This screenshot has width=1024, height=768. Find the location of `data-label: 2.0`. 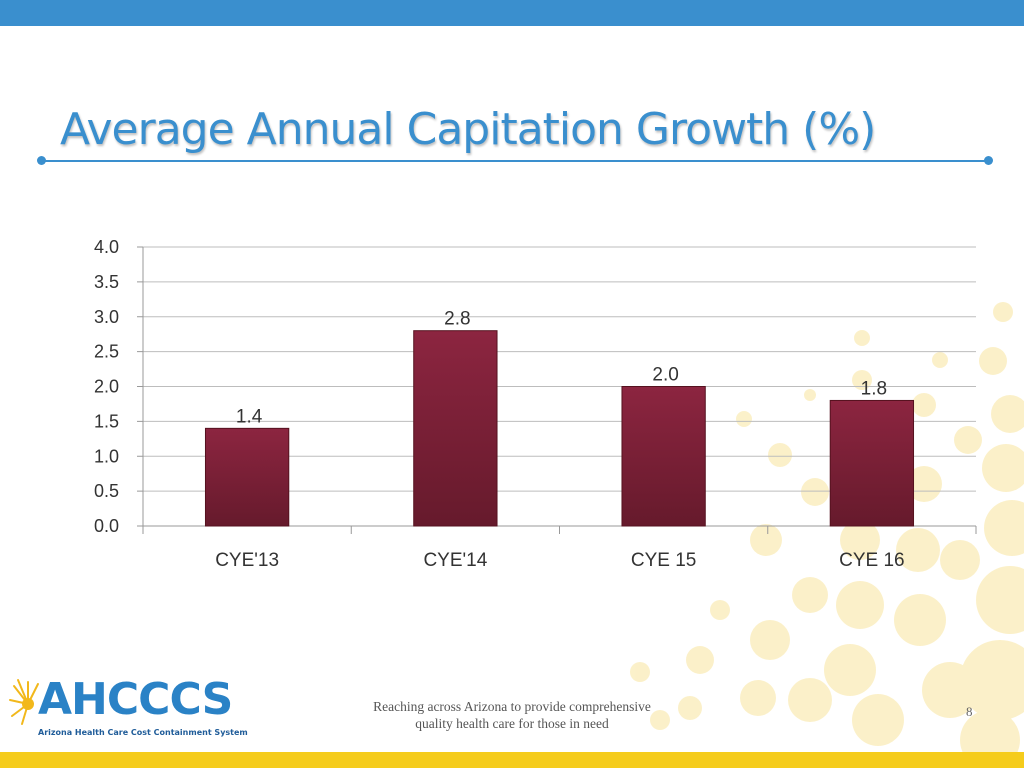

data-label: 2.0 is located at coordinates (665, 375).